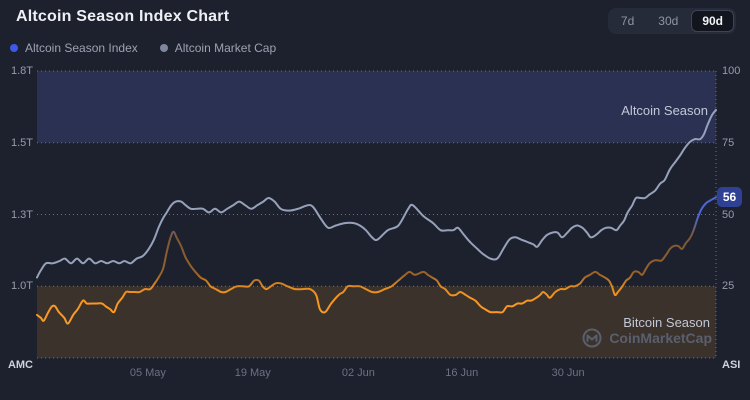  I want to click on coinmarketcap-logo-icon, so click(592, 338).